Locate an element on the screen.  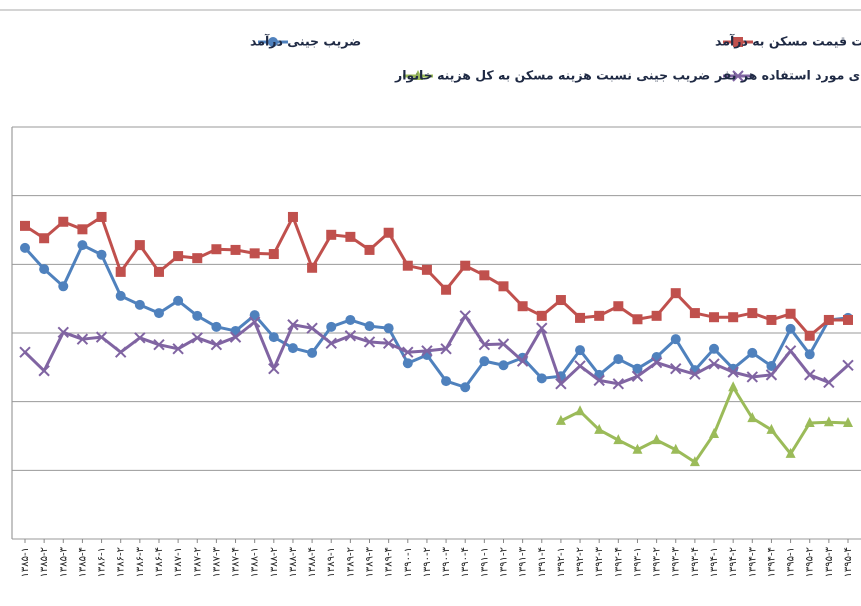
x-tick-label: ۱۳۹۲-۱ is located at coordinates (561, 562).